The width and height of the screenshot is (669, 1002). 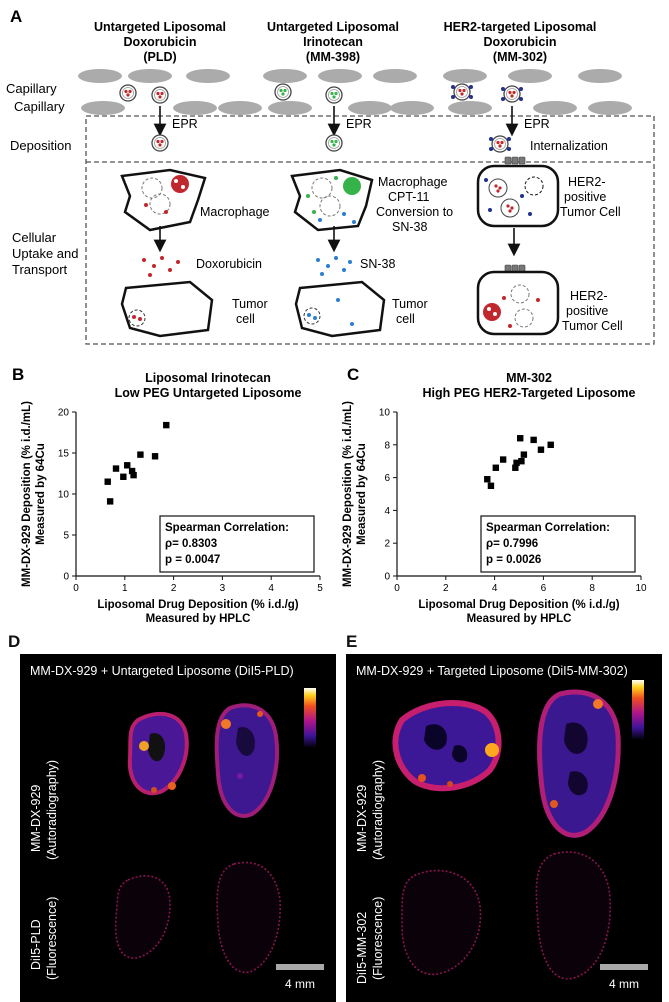 I want to click on panel-b-ylabel-1: MM-DX-929 Deposition (% i.d./mL), so click(x=27, y=494).